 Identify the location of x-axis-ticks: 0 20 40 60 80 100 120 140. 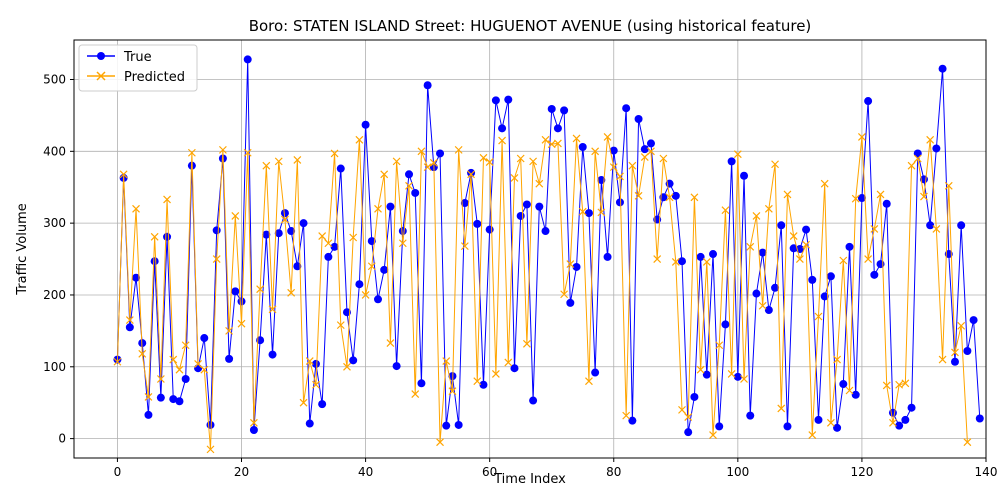
(555, 468).